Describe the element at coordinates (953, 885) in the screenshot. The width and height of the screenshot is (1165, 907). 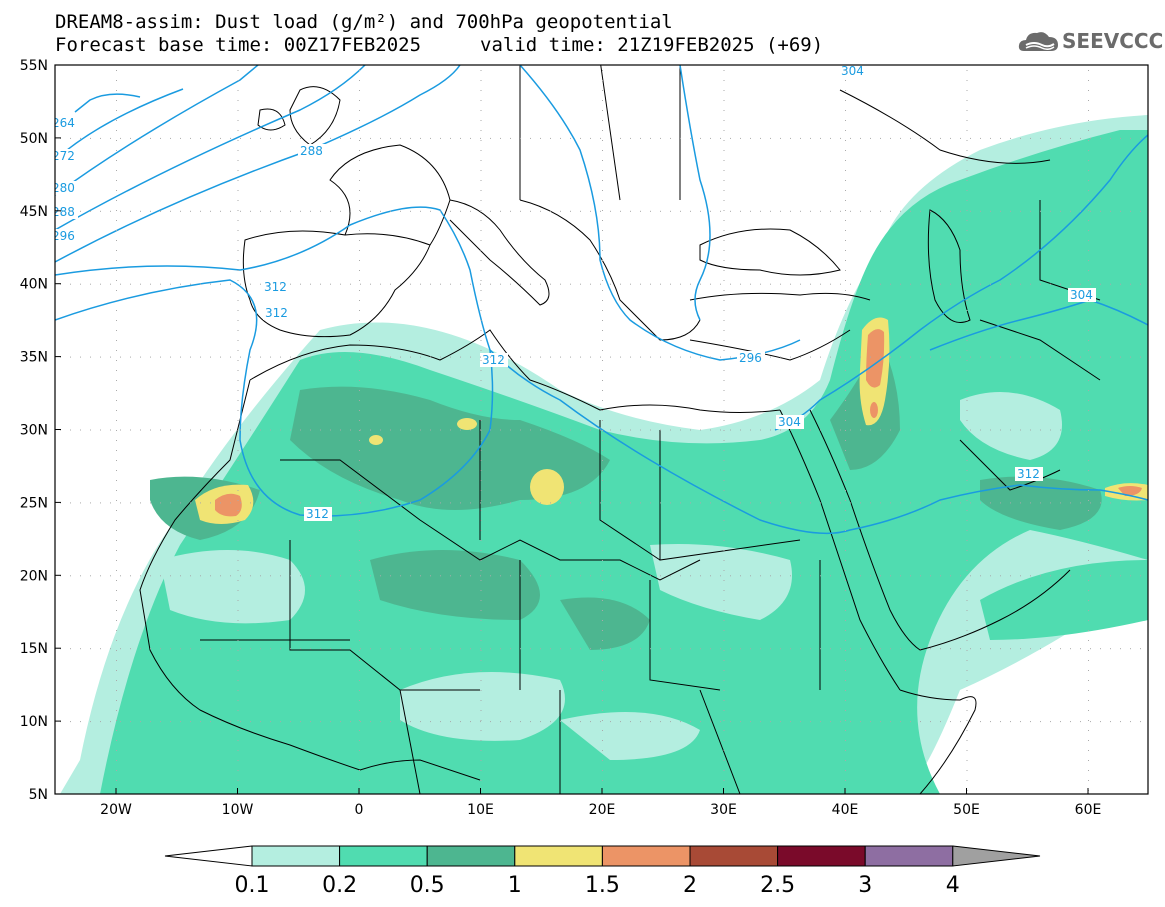
I see `colorbar-label: 4` at that location.